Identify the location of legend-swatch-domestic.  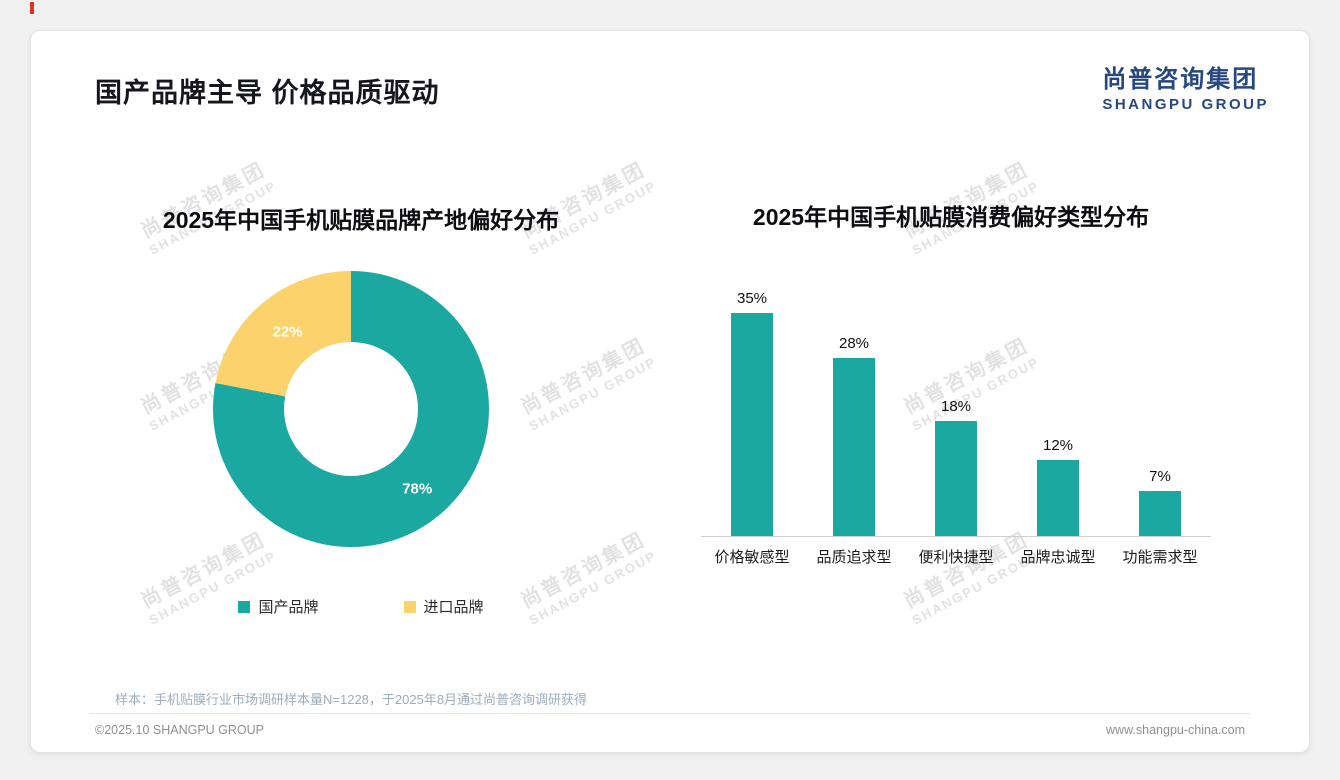
(244, 606).